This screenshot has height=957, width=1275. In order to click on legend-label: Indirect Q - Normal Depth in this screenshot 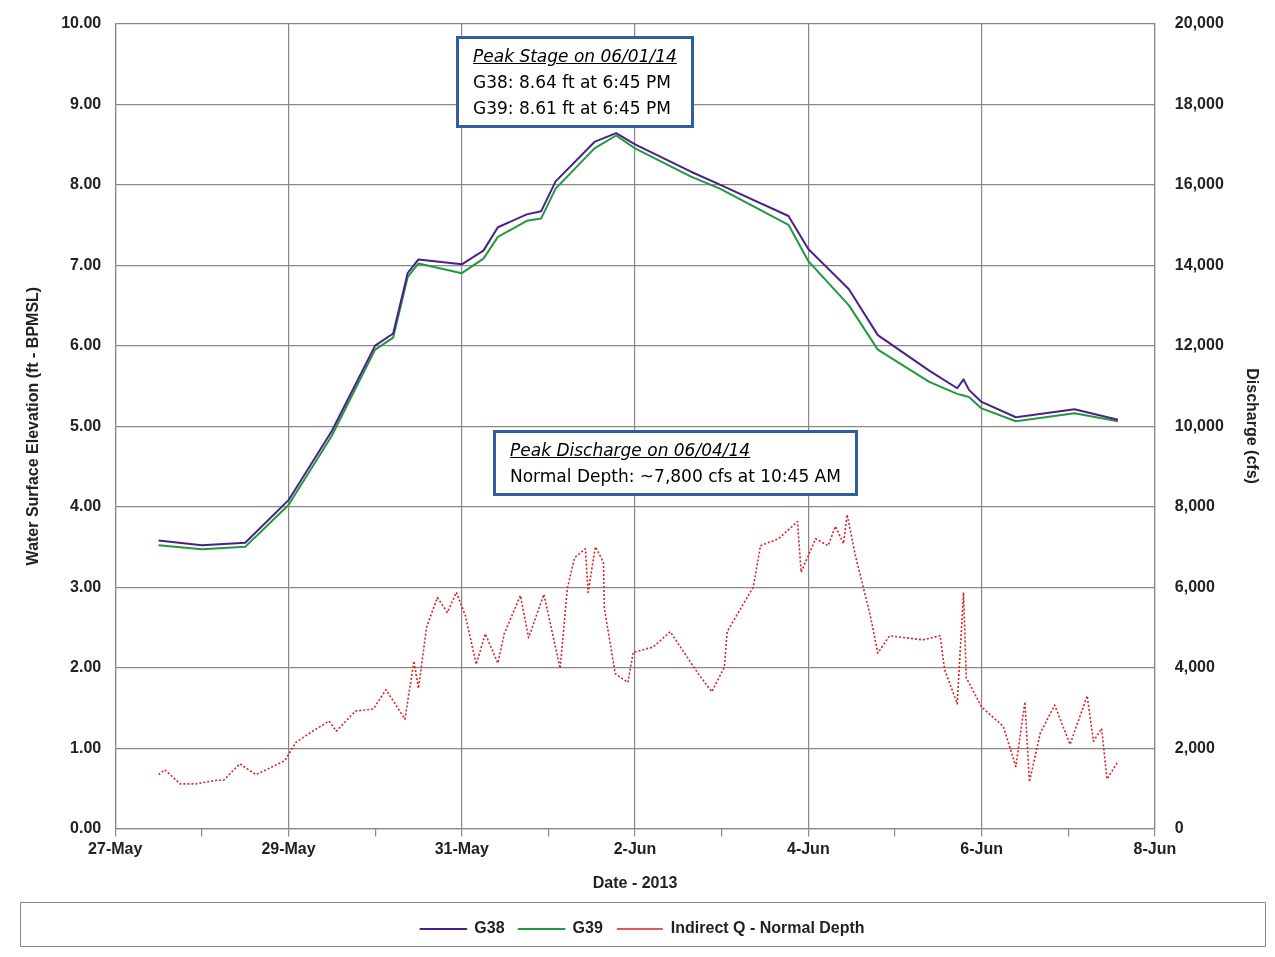, I will do `click(767, 928)`.